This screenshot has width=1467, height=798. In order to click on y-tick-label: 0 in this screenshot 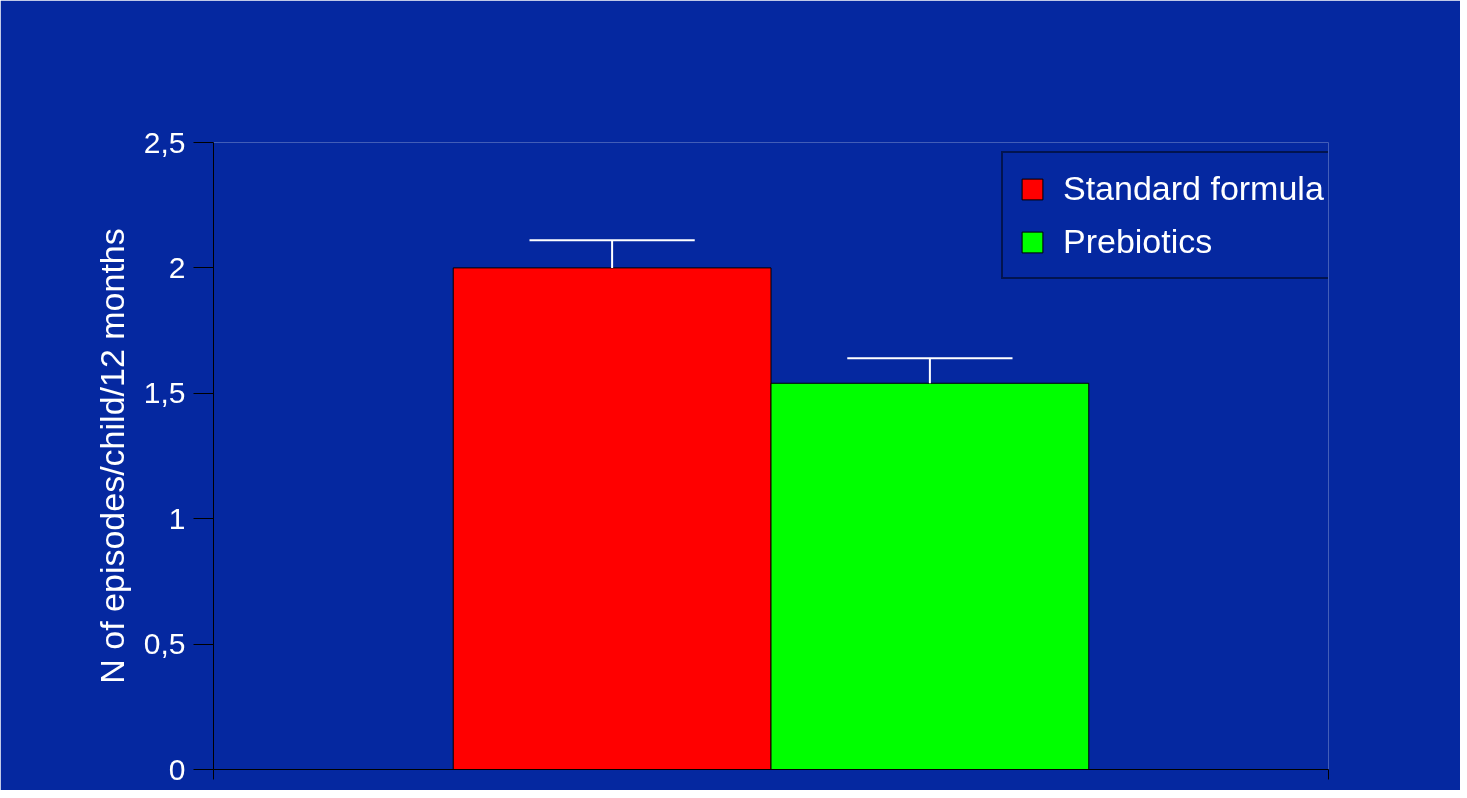, I will do `click(177, 769)`.